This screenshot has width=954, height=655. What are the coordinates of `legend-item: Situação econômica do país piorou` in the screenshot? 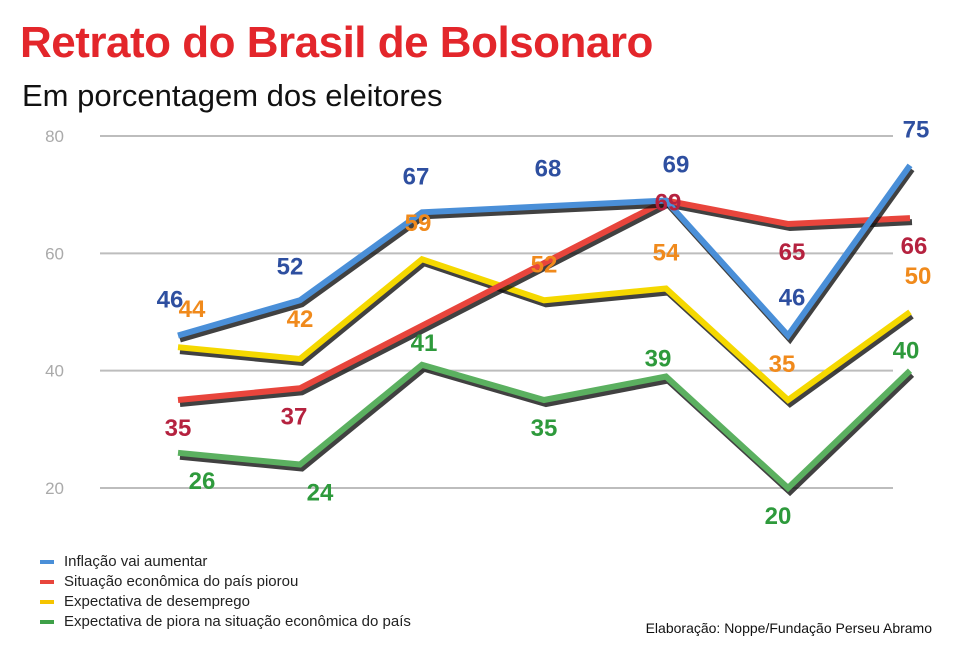 It's located at (225, 582).